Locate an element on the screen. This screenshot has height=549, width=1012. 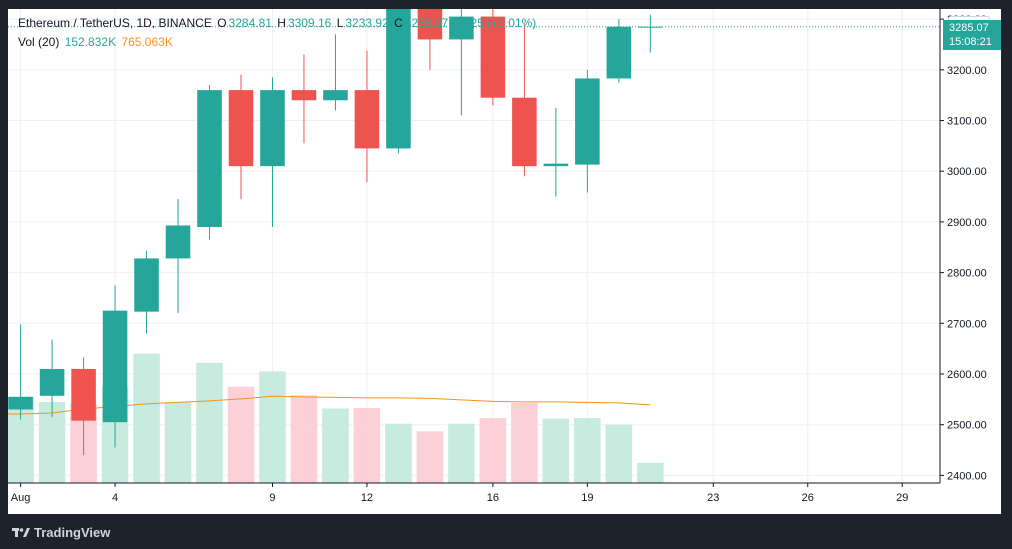
last-price-value: 3285.07 is located at coordinates (969, 27).